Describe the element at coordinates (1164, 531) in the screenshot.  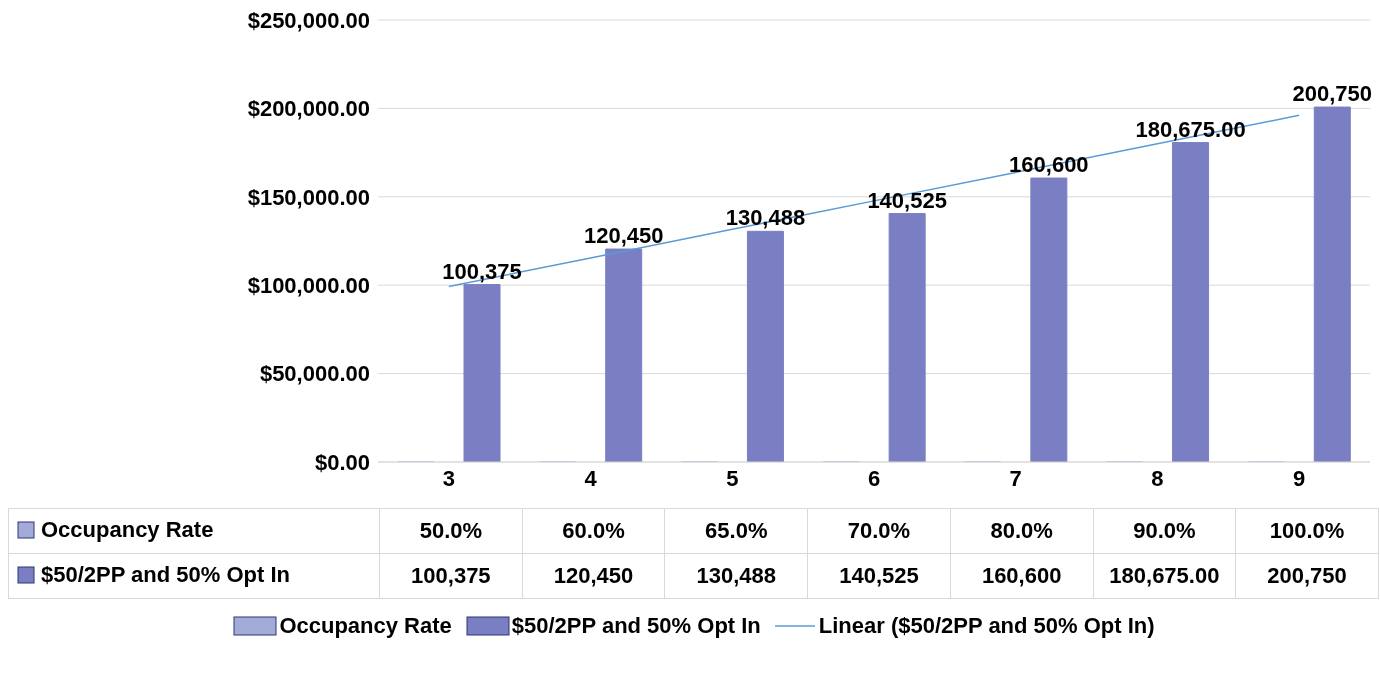
I see `data-label: 90.0%` at that location.